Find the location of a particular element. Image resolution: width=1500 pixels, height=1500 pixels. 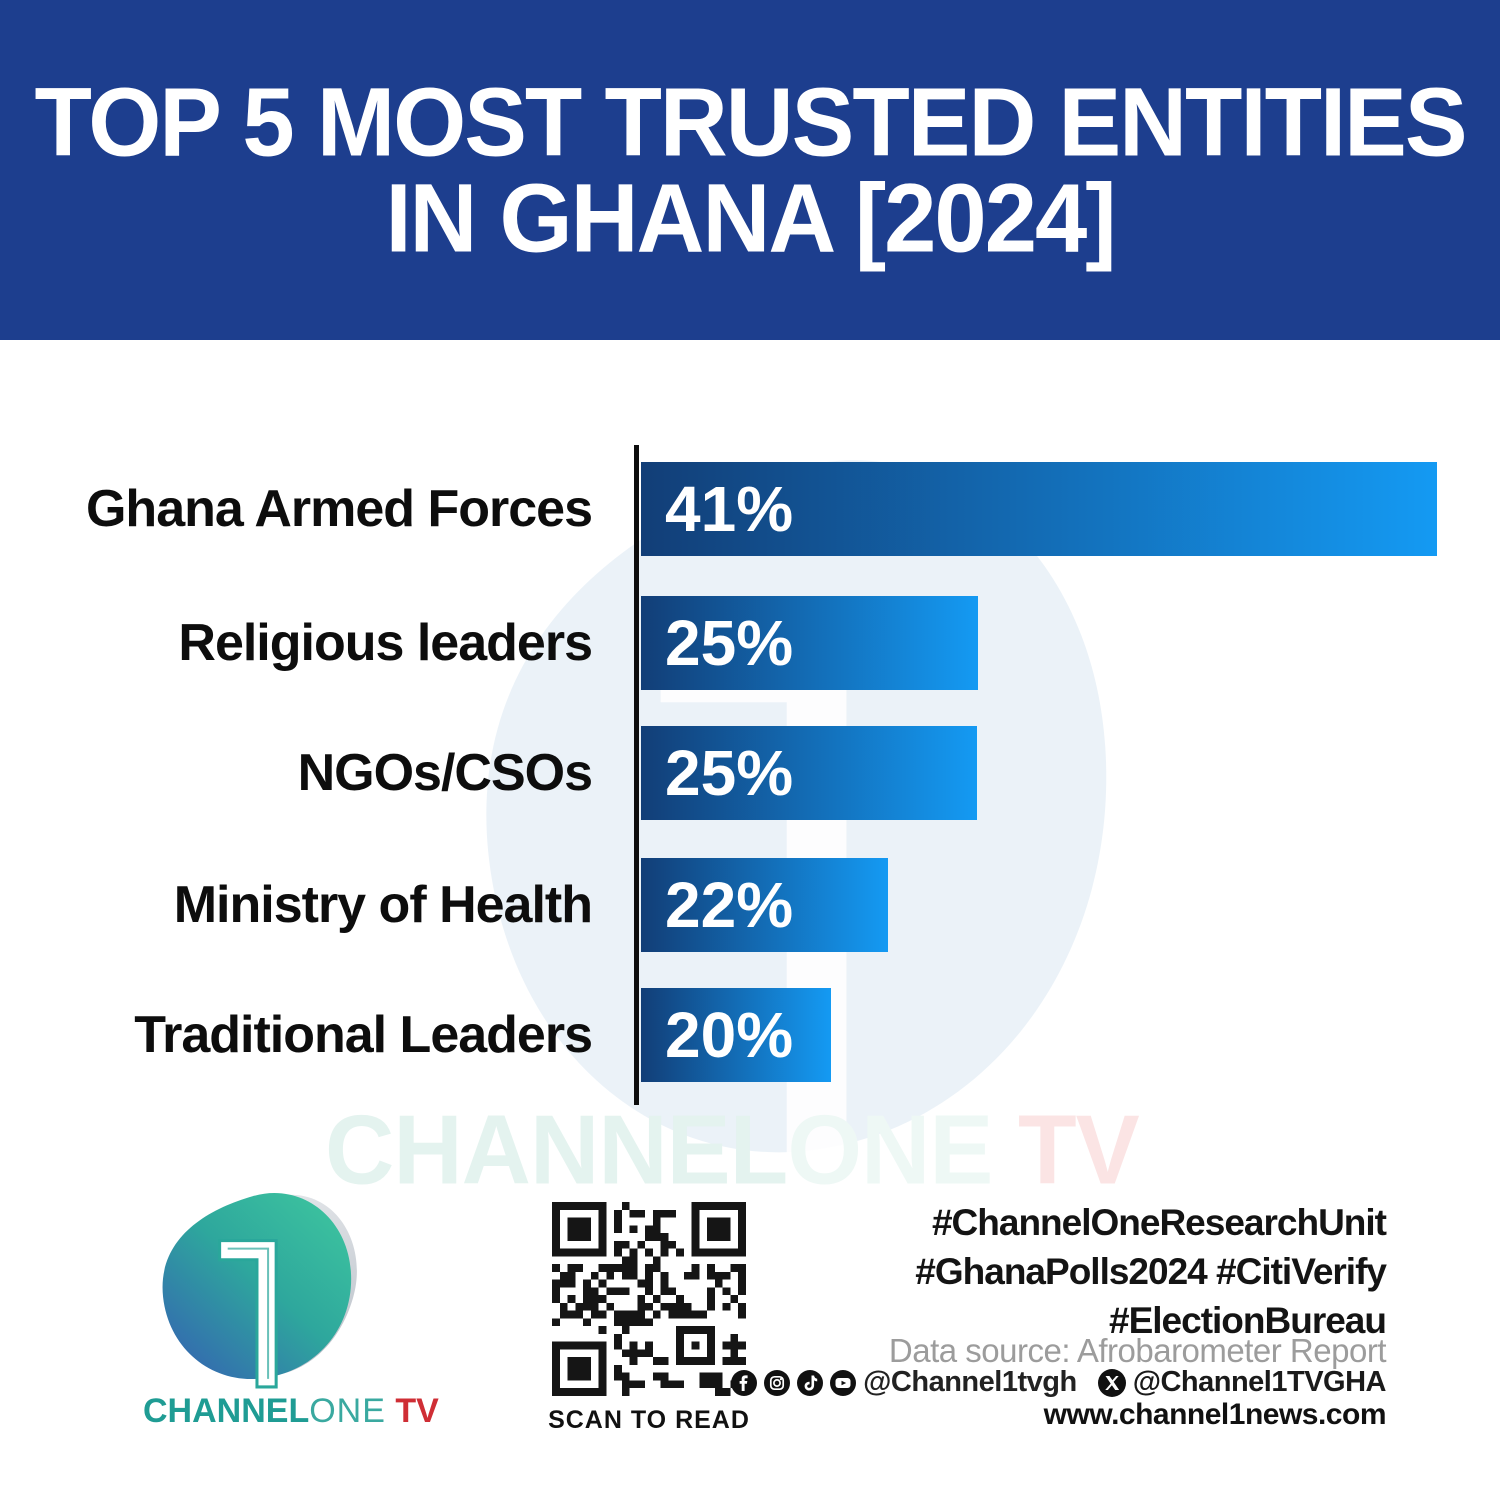

social-row: @Channel1tvgh @Channel1TVGHA is located at coordinates (1059, 1382).